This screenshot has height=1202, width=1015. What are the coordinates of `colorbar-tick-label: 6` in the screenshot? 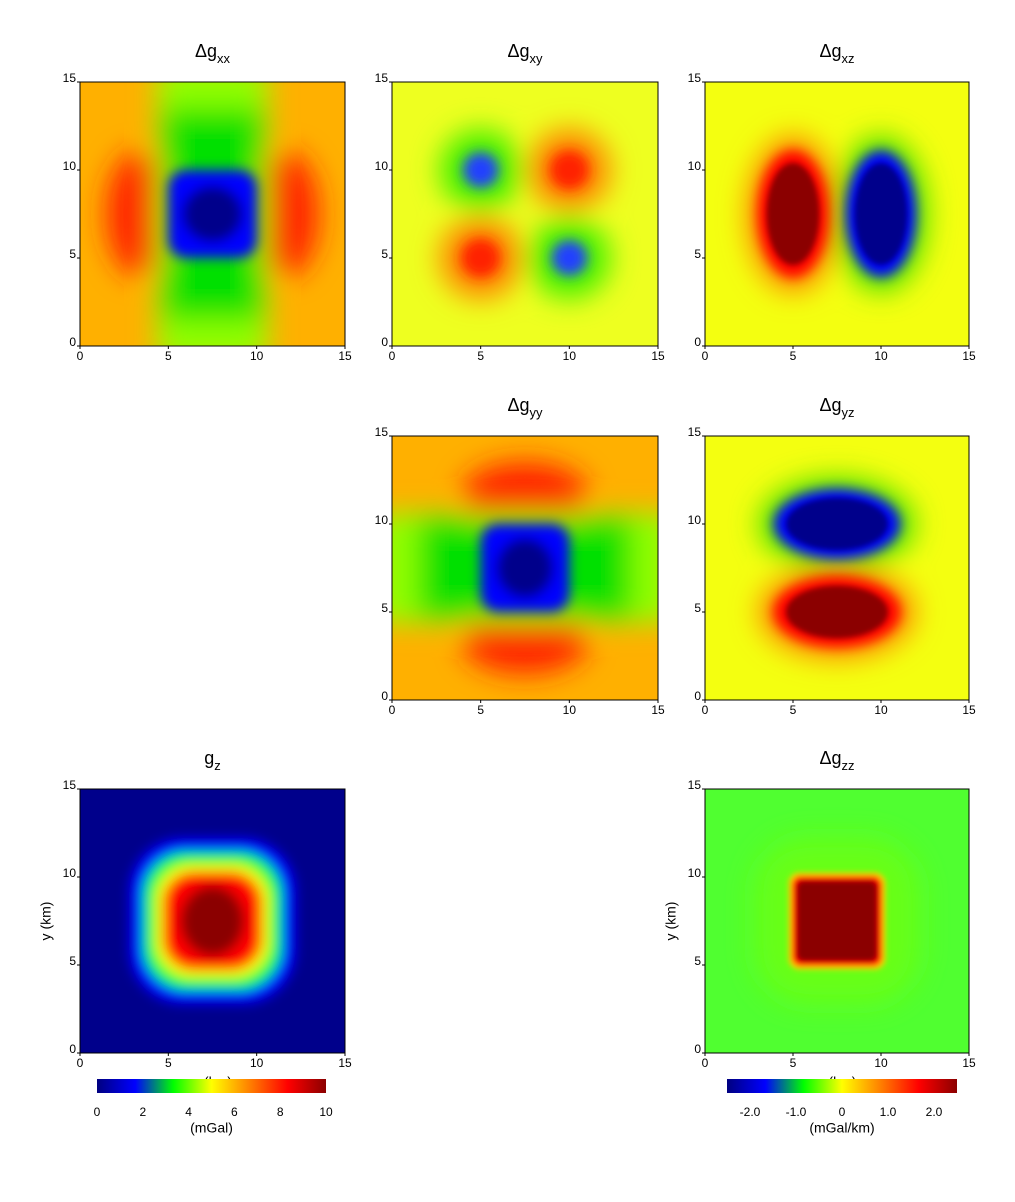 It's located at (234, 1112).